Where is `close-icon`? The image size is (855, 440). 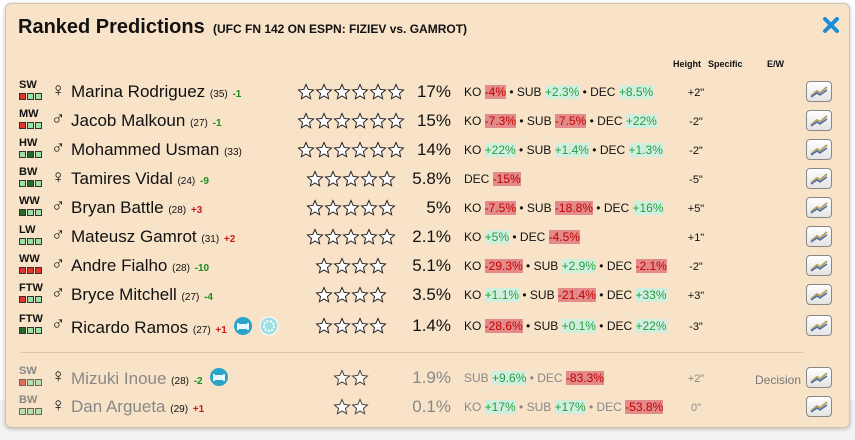 close-icon is located at coordinates (831, 25).